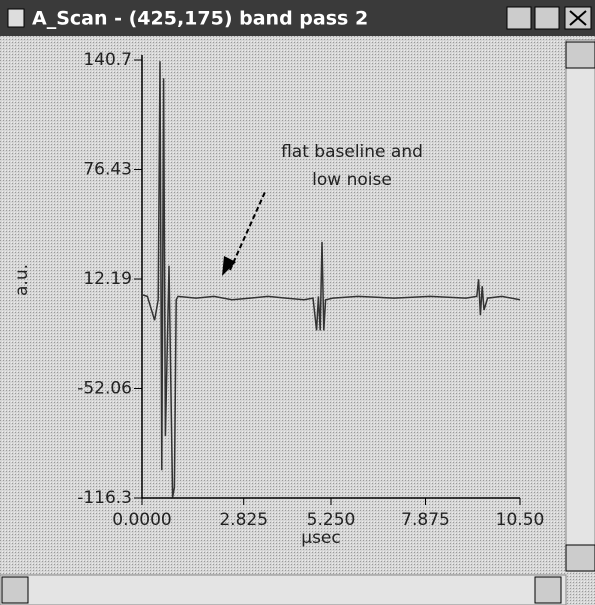 The width and height of the screenshot is (595, 605). Describe the element at coordinates (247, 231) in the screenshot. I see `annotation-arrow` at that location.